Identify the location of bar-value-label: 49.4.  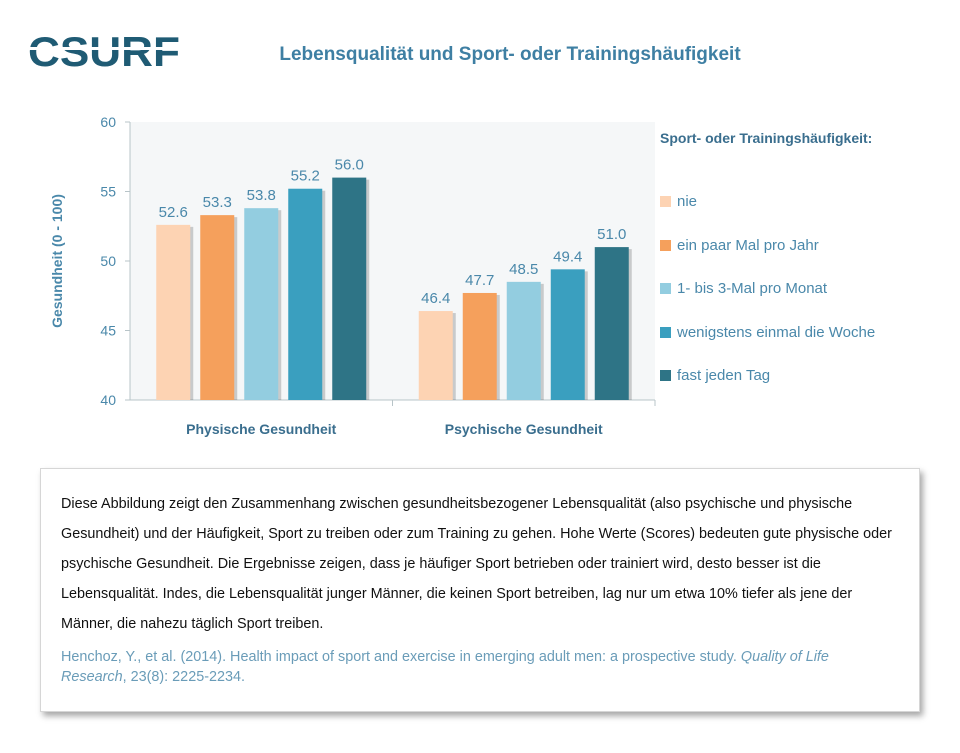
(567, 256).